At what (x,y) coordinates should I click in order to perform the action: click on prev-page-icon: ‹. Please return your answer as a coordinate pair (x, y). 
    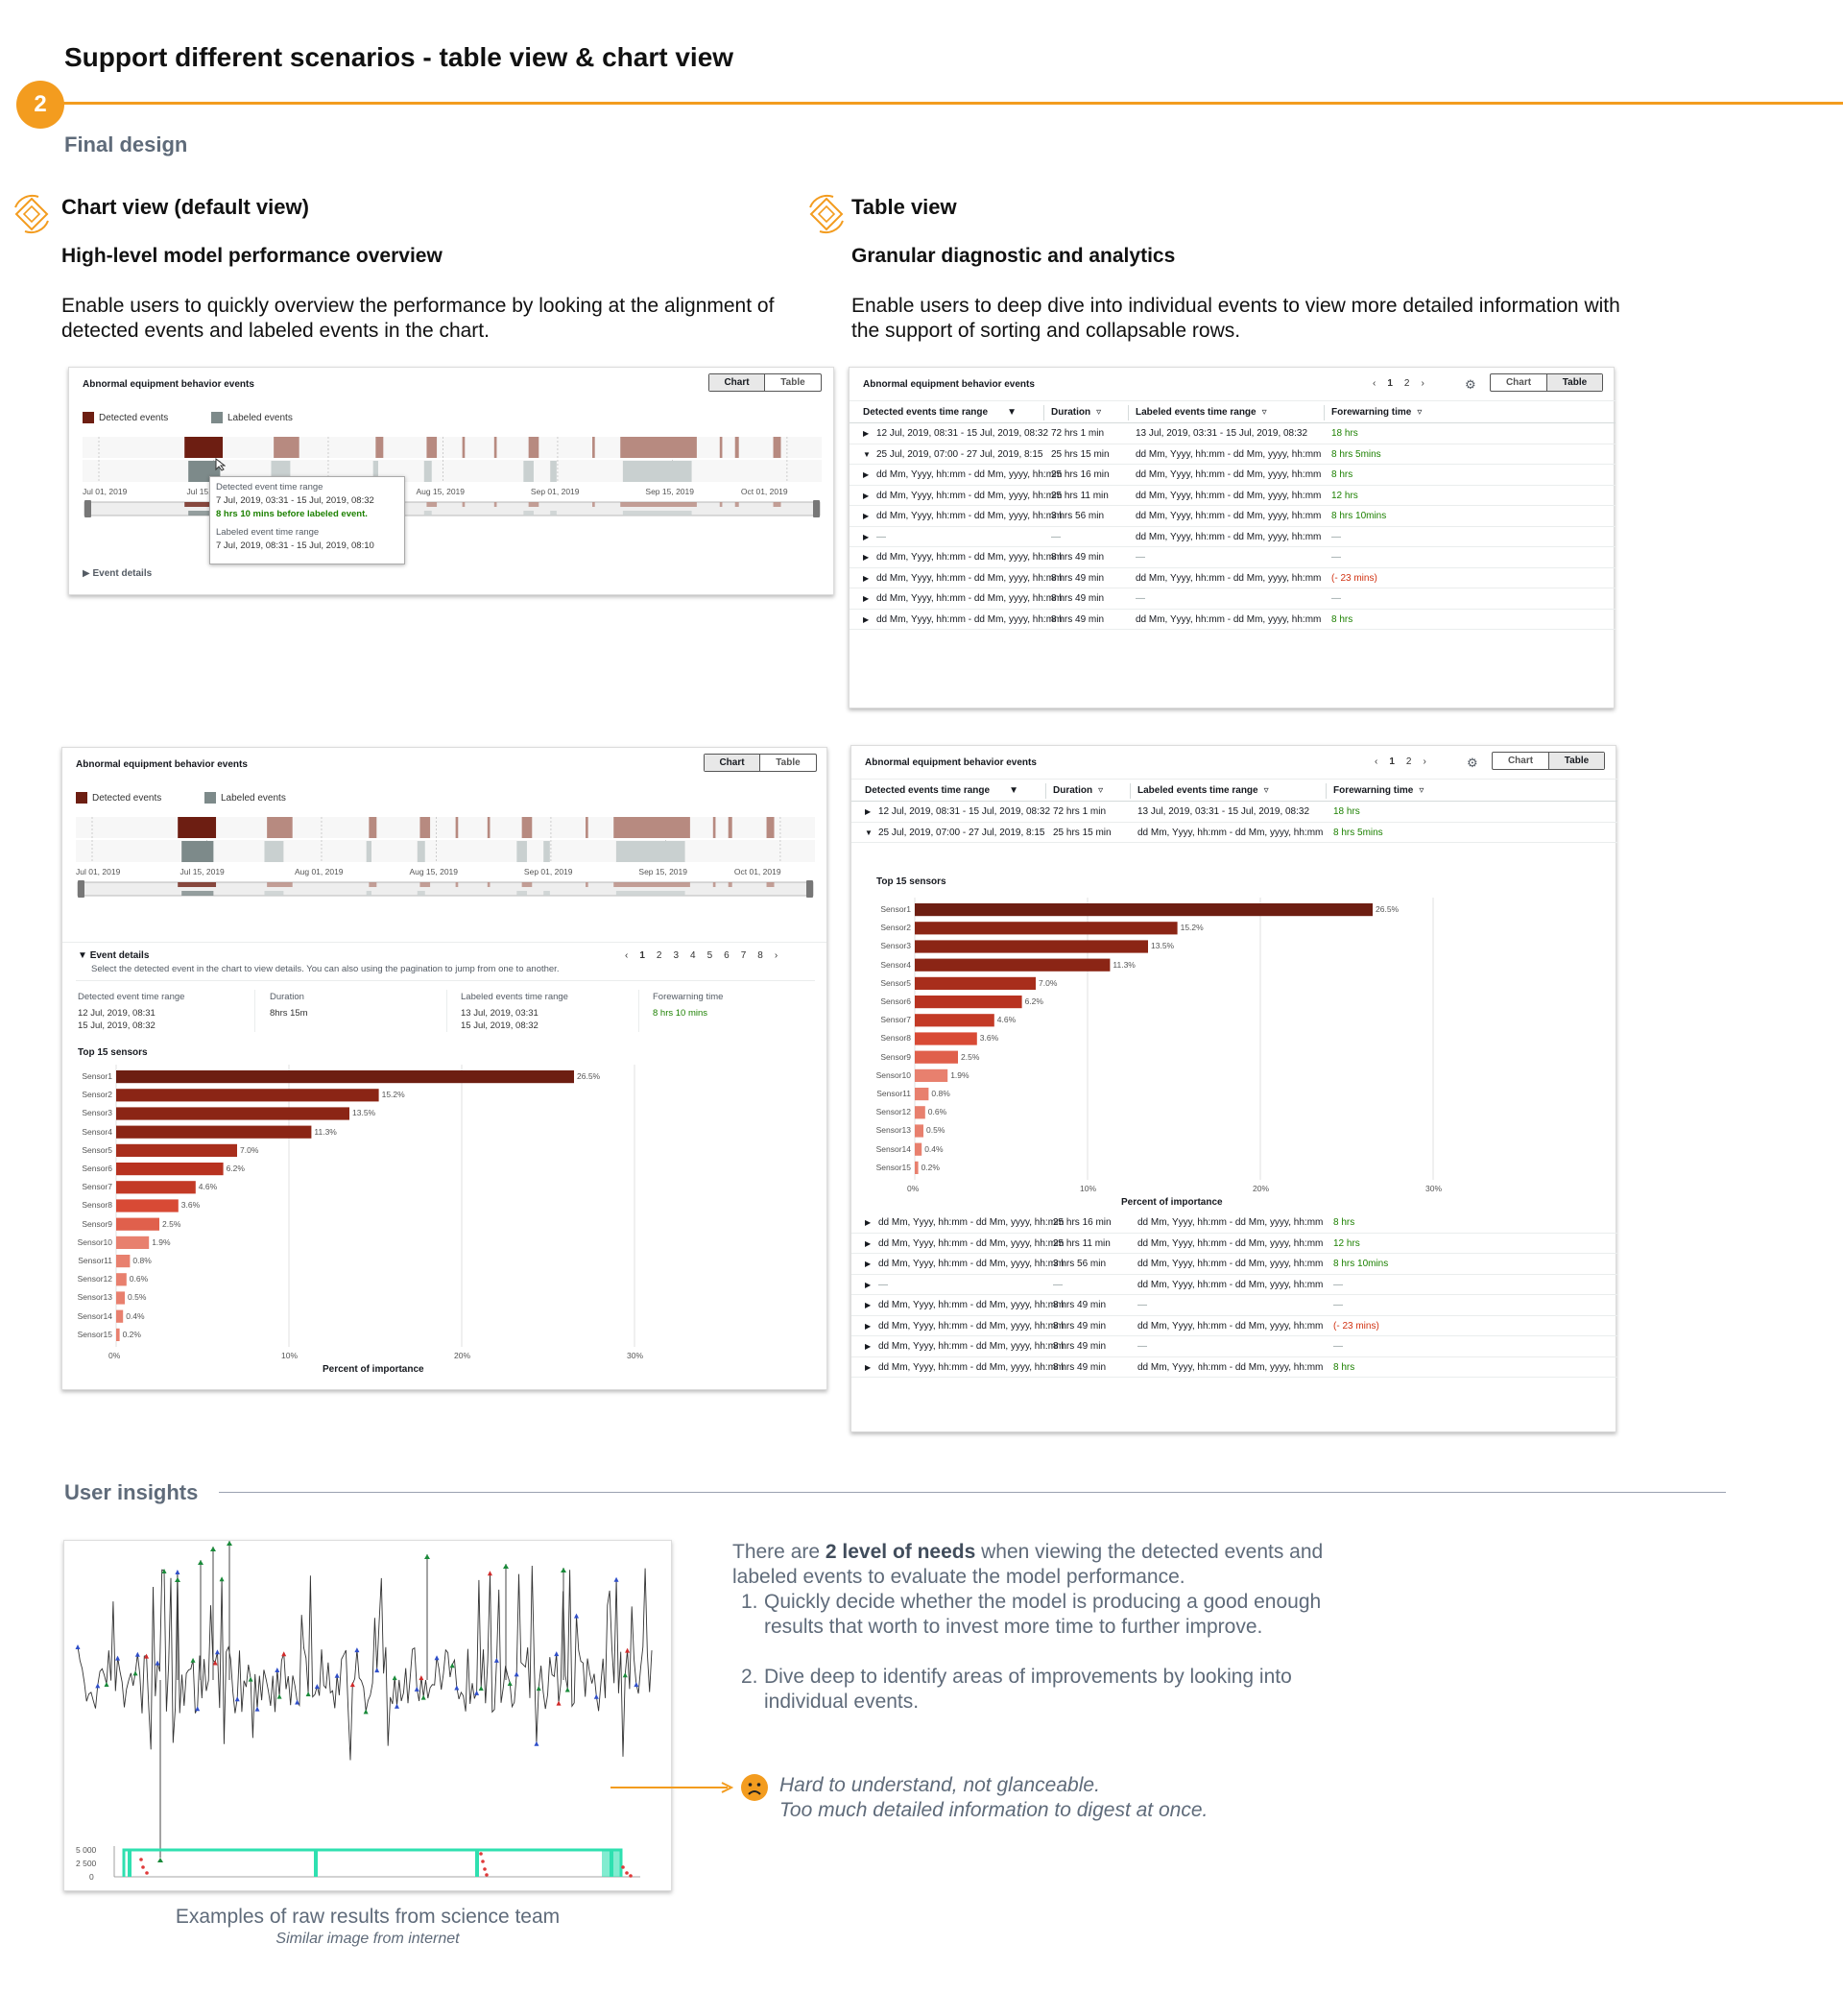
    Looking at the image, I should click on (1374, 383).